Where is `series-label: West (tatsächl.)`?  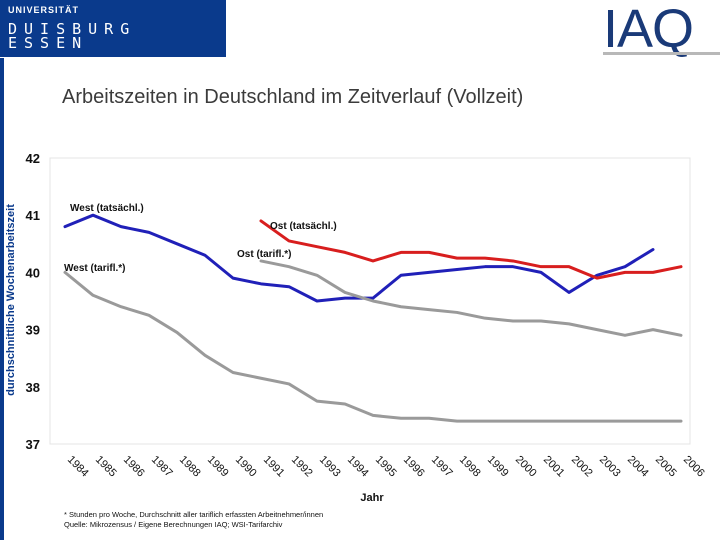 series-label: West (tatsächl.) is located at coordinates (107, 208).